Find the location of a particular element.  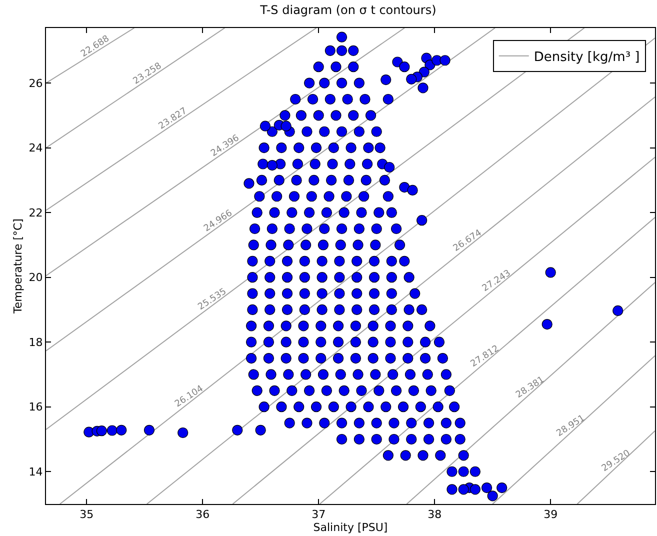

legend-label: Density [kg/m³ ] is located at coordinates (587, 57).